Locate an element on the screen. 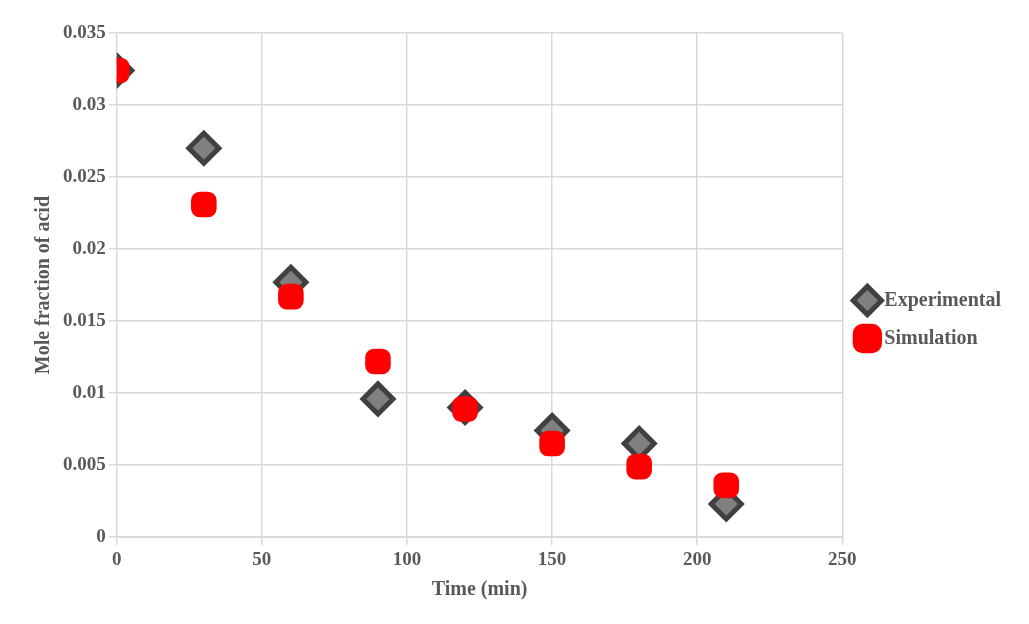  y-tick-label: 0.02 is located at coordinates (89, 247).